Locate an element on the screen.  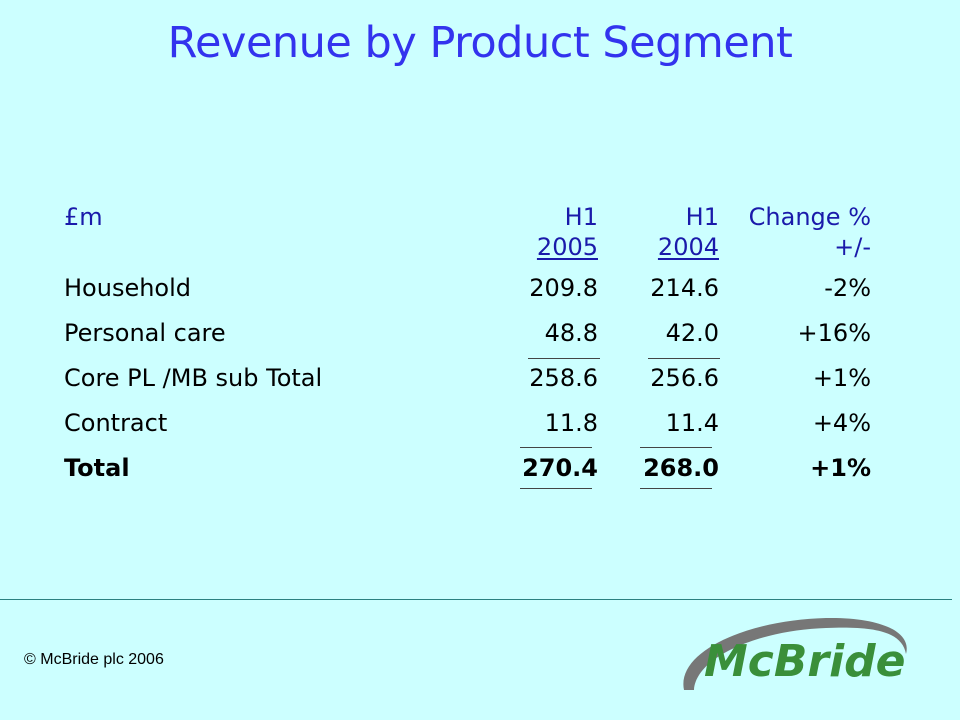
col-h1-2004-header-line1: H1 is located at coordinates (702, 217).